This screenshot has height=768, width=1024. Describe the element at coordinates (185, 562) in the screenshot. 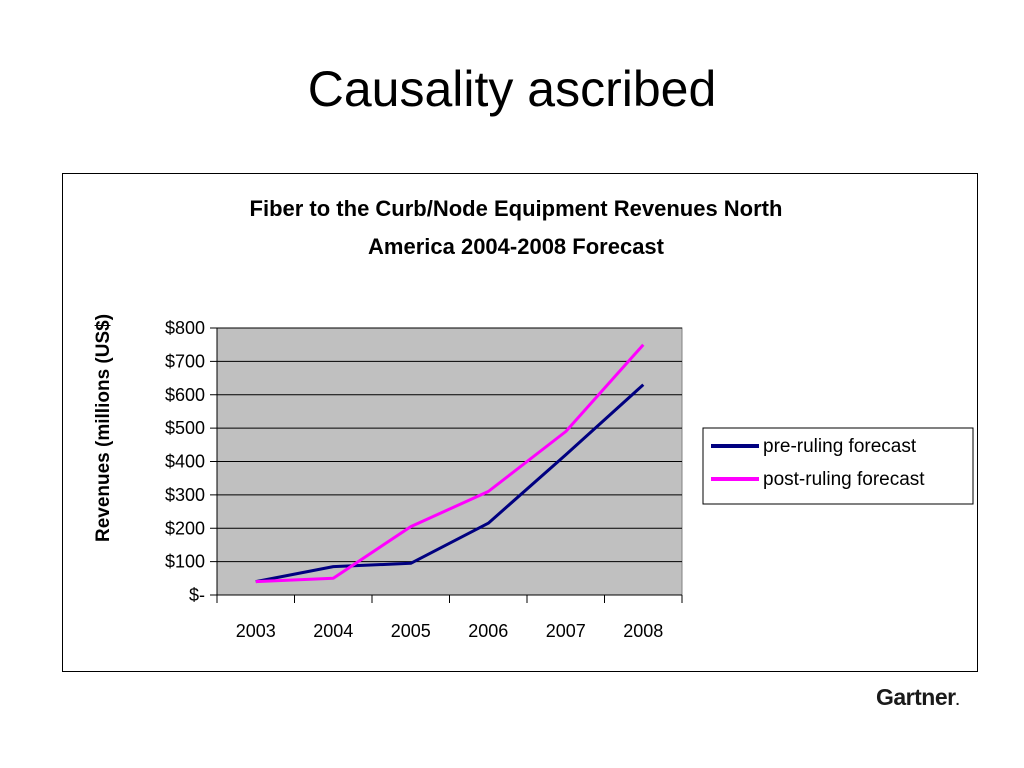

I see `y-tick-label: $100` at that location.